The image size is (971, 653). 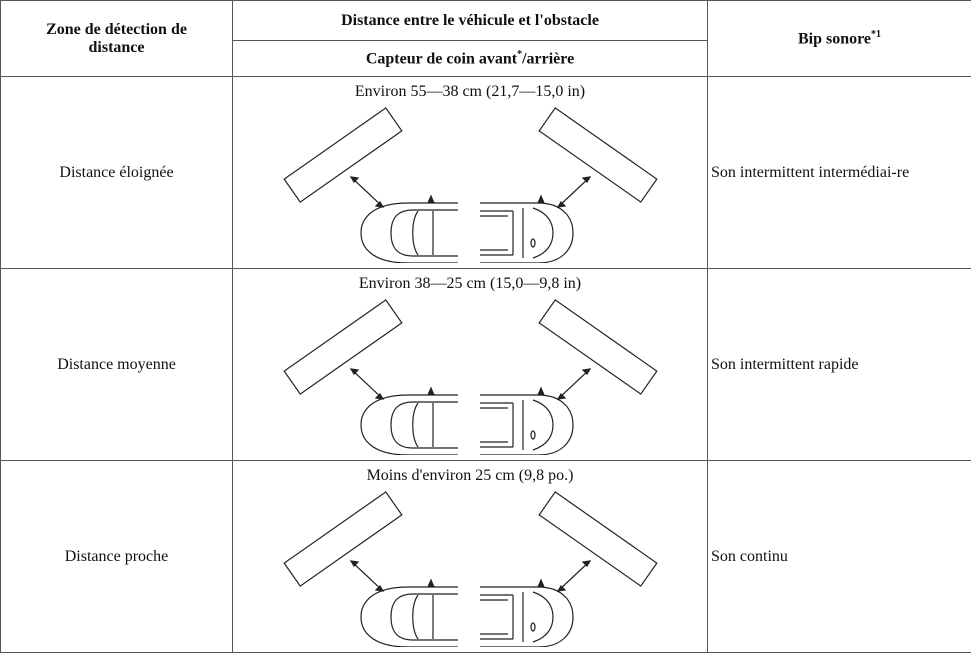 I want to click on sensor-label: Capteur de coin avant, so click(x=441, y=59).